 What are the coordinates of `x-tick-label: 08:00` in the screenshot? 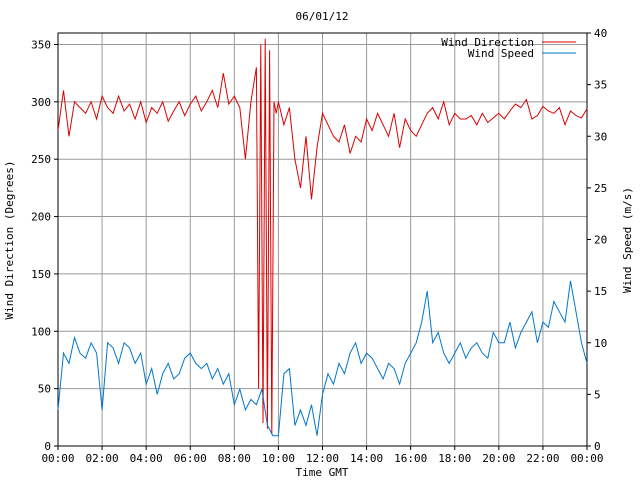 It's located at (234, 458).